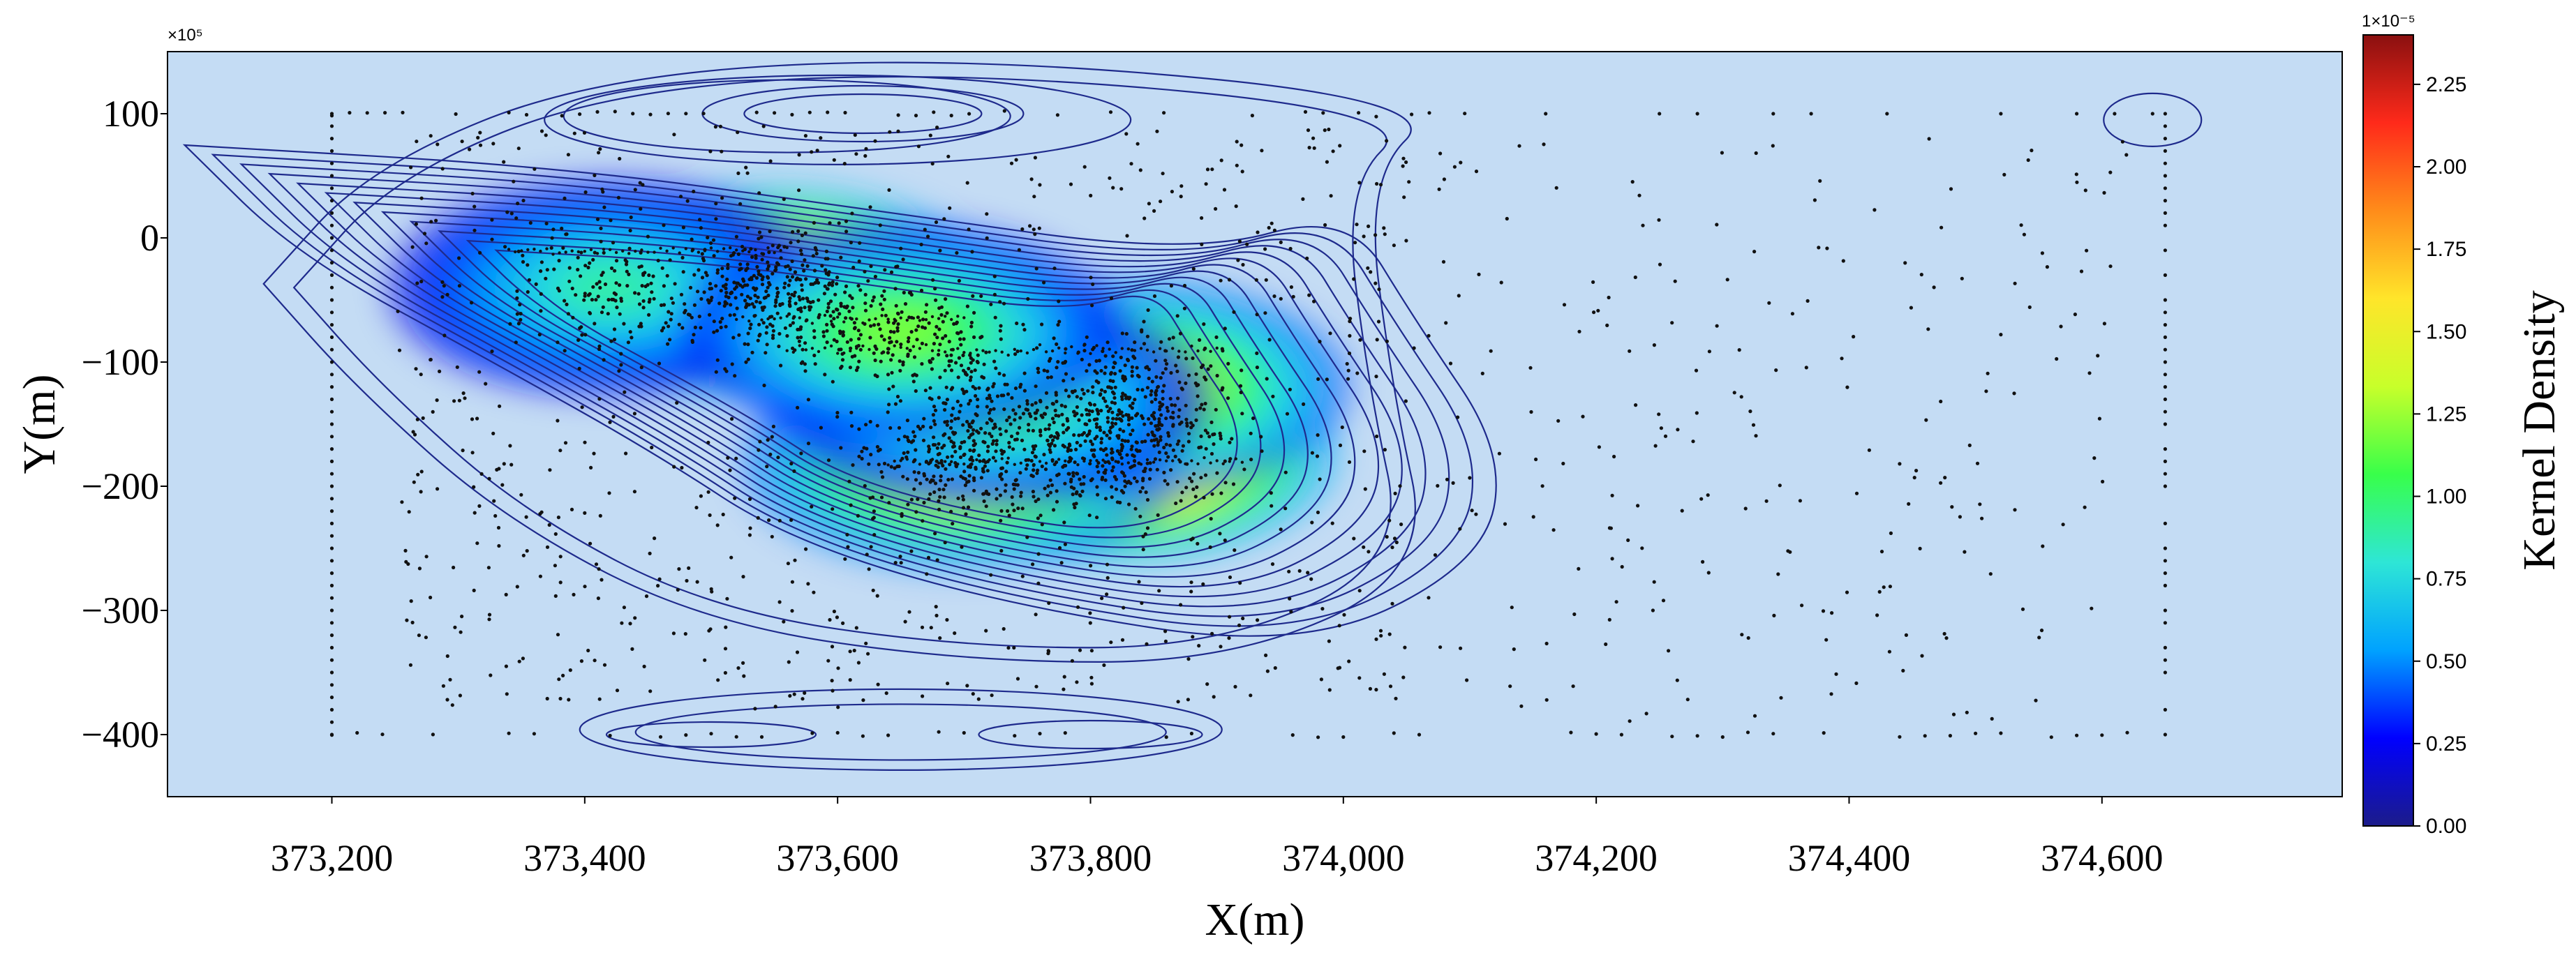 This screenshot has height=962, width=2576. Describe the element at coordinates (185, 35) in the screenshot. I see `y-offset-label: ×10⁵` at that location.